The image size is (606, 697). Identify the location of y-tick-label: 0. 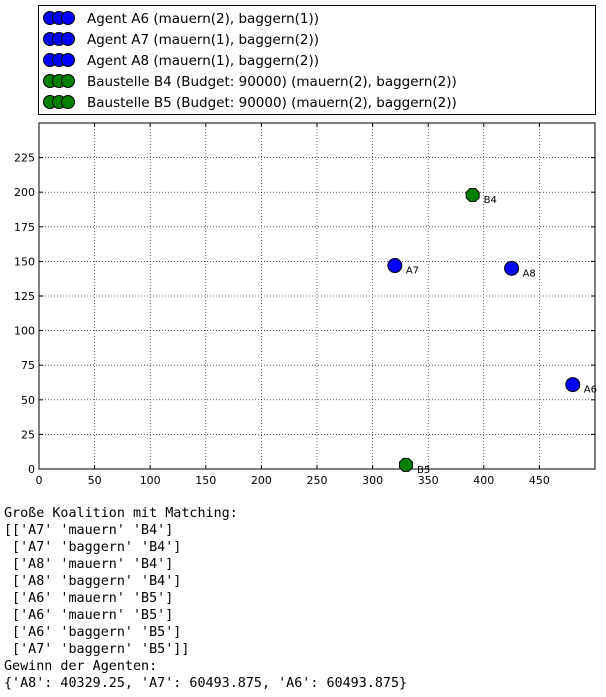
(31, 469).